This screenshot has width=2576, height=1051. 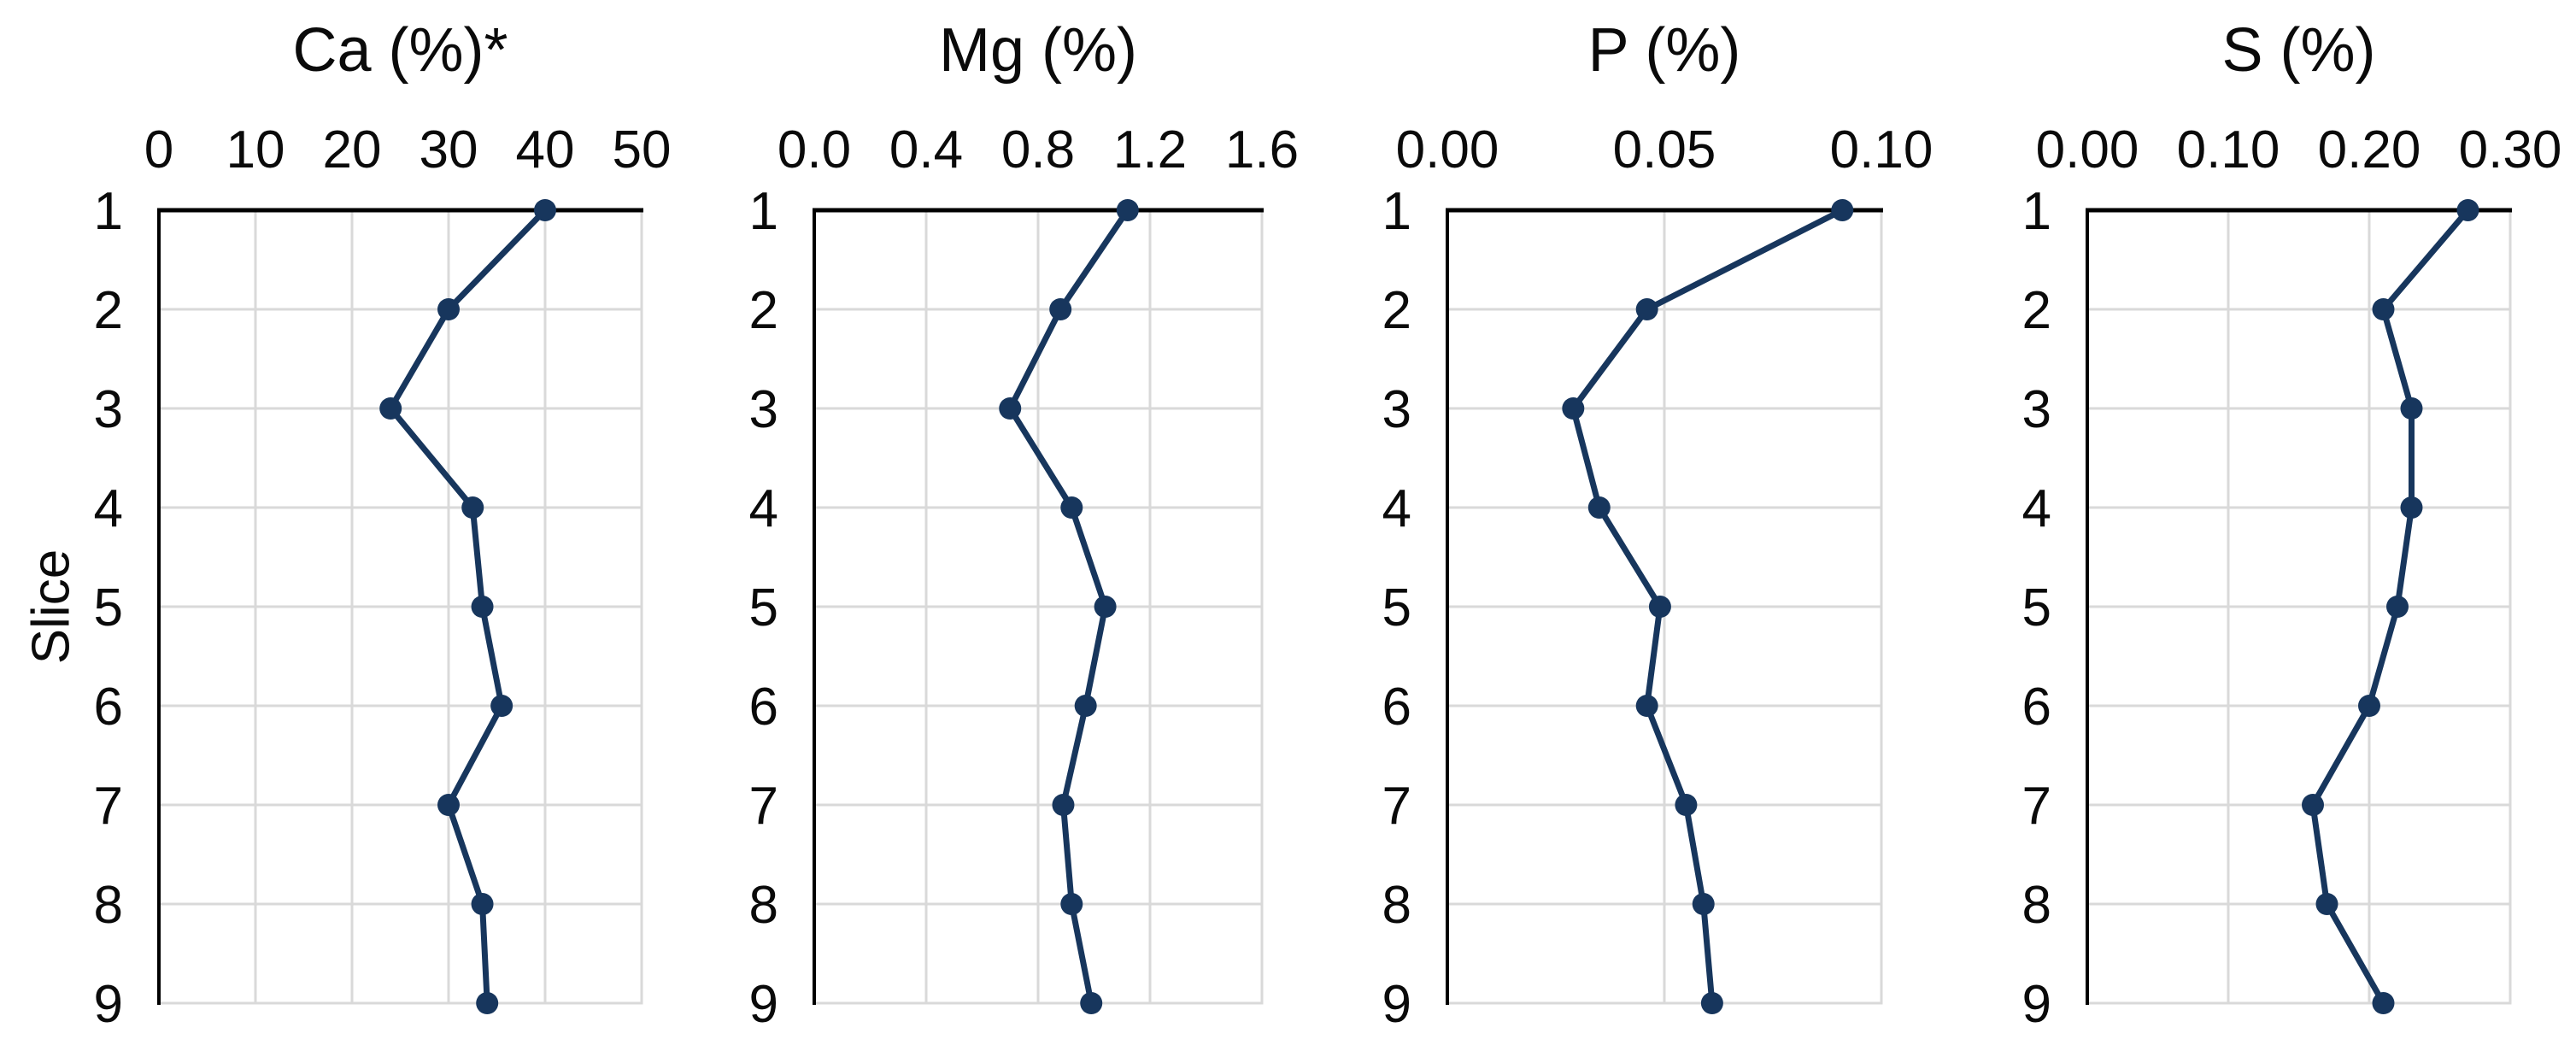 I want to click on chart-title-mg: Mg (%), so click(x=1038, y=50).